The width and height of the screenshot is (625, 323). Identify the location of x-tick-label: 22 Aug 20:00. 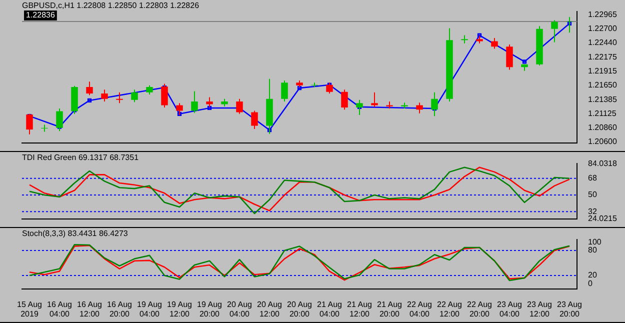
(479, 309).